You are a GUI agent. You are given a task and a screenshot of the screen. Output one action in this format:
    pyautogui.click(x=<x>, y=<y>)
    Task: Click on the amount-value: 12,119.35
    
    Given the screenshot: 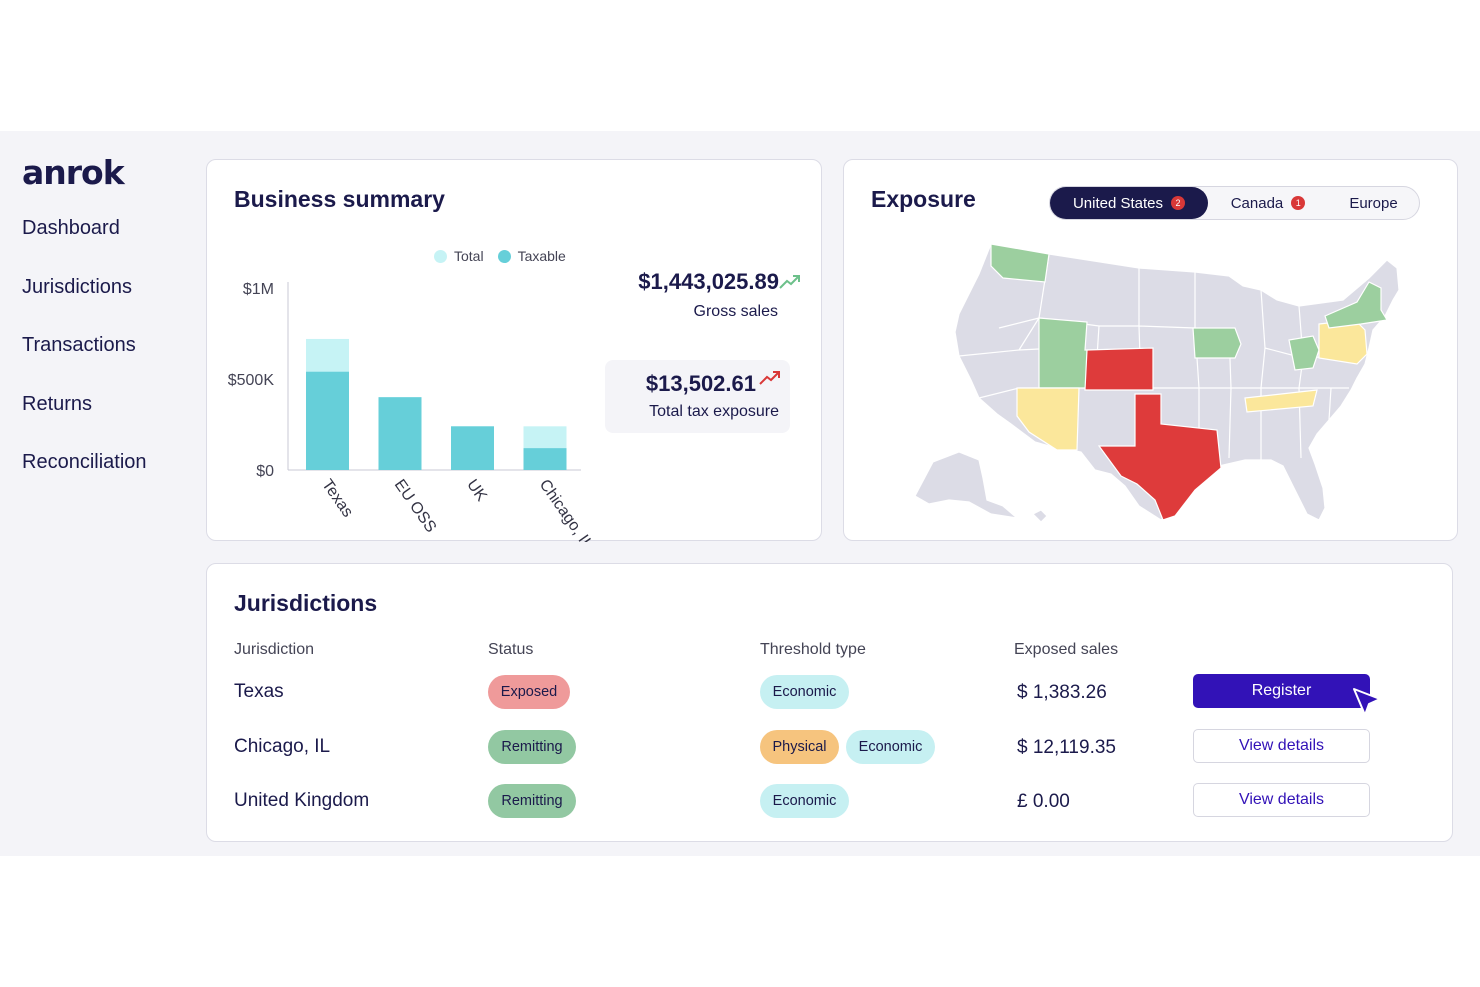 What is the action you would take?
    pyautogui.click(x=1074, y=747)
    